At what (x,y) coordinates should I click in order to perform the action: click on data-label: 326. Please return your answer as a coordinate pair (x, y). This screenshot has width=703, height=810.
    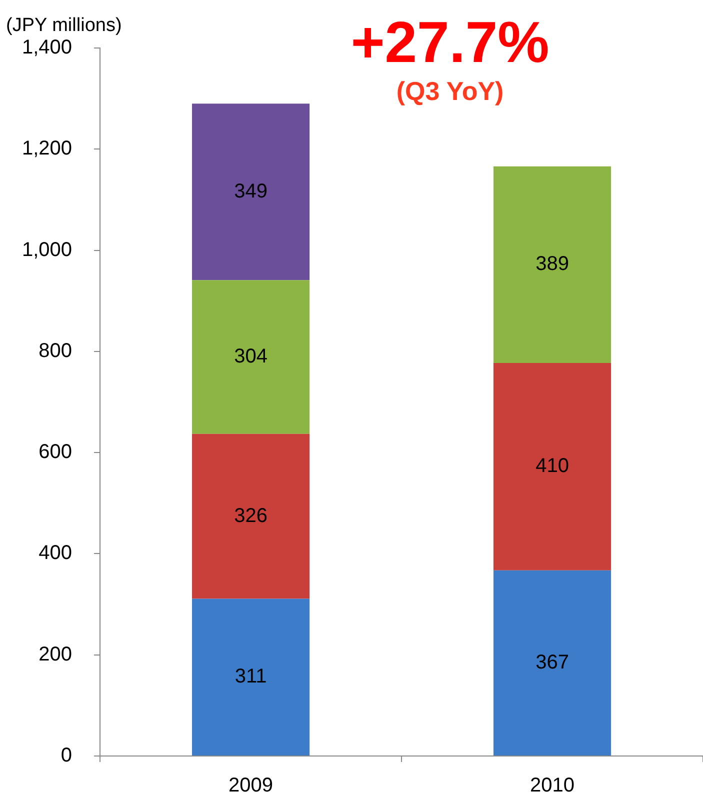
    Looking at the image, I should click on (251, 515).